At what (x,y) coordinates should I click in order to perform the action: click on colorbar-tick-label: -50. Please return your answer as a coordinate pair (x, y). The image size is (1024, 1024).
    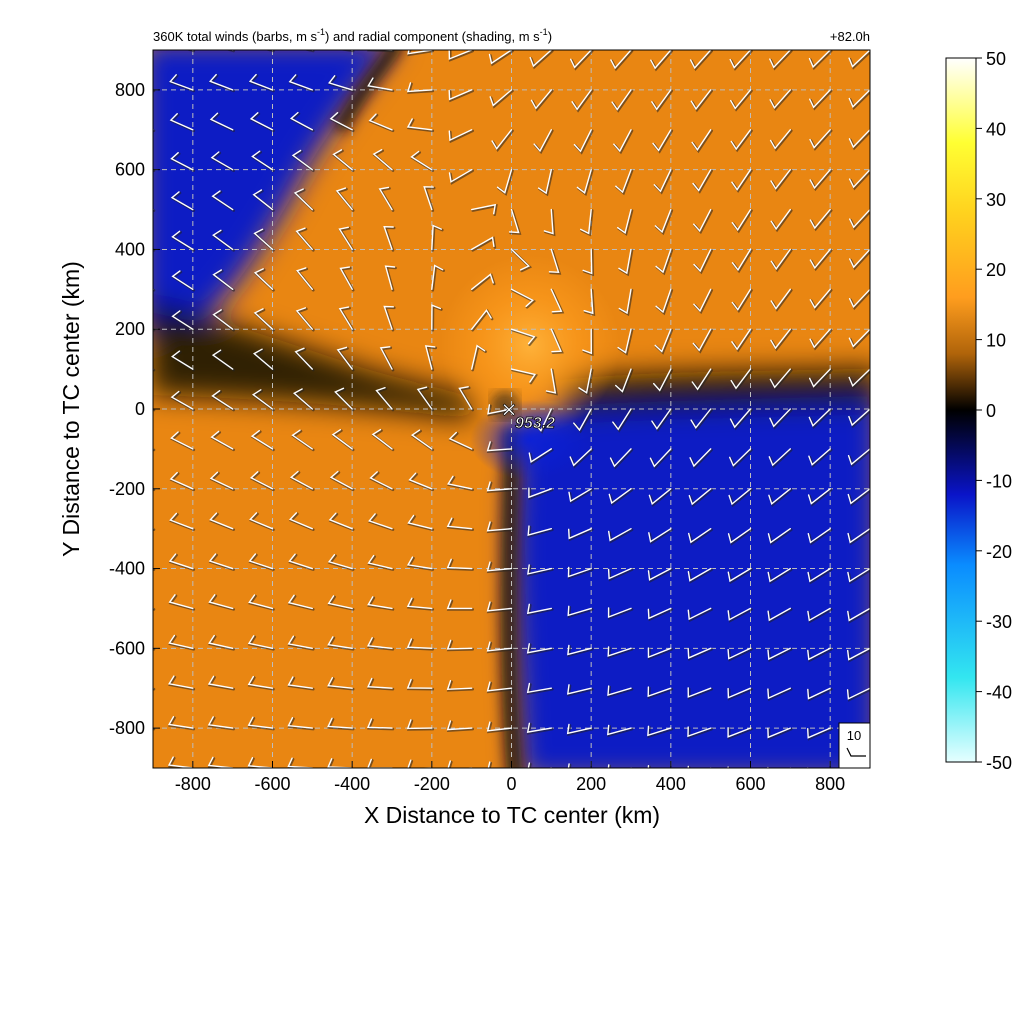
    Looking at the image, I should click on (999, 763).